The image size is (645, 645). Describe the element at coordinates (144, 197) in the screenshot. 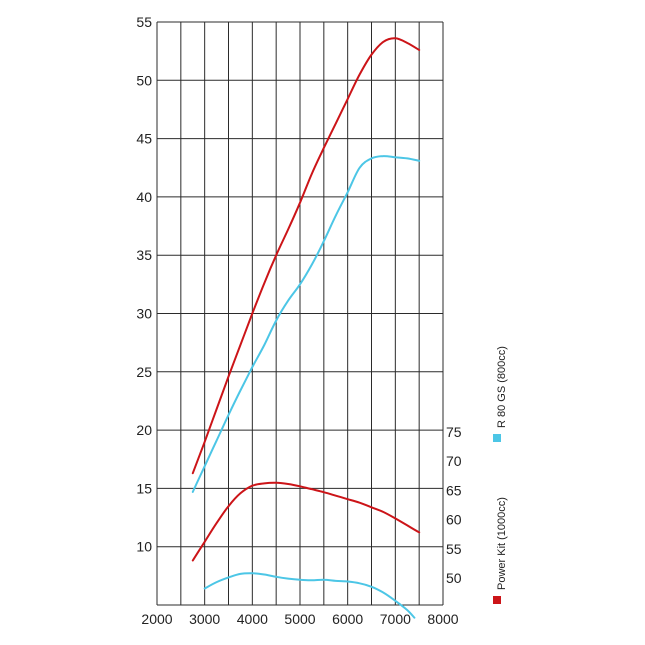

I see `left-y-tick-label: 40` at that location.